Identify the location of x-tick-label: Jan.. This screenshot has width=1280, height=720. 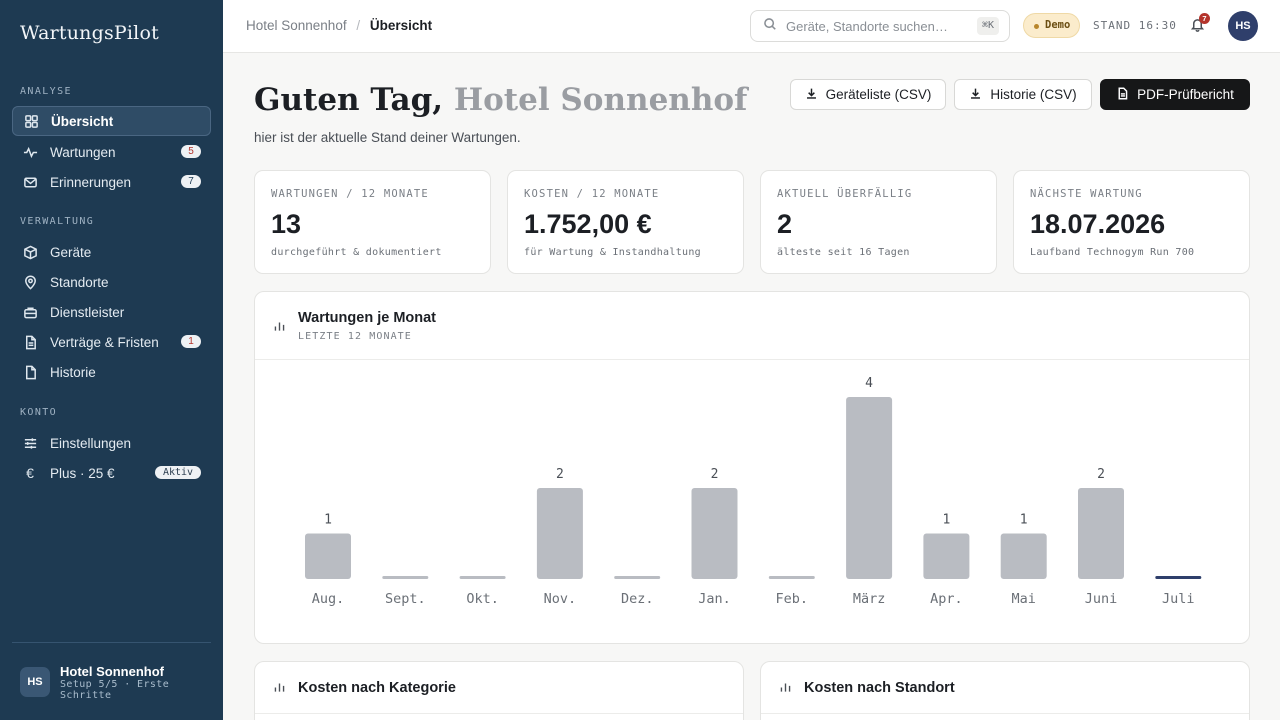
(714, 599).